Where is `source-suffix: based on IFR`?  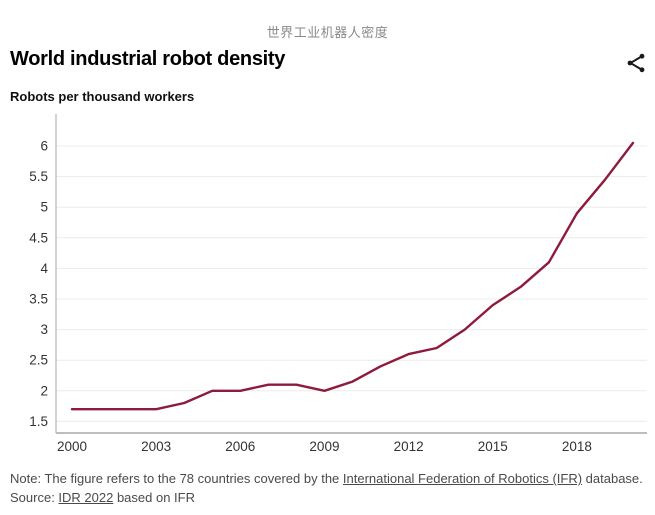 source-suffix: based on IFR is located at coordinates (154, 497).